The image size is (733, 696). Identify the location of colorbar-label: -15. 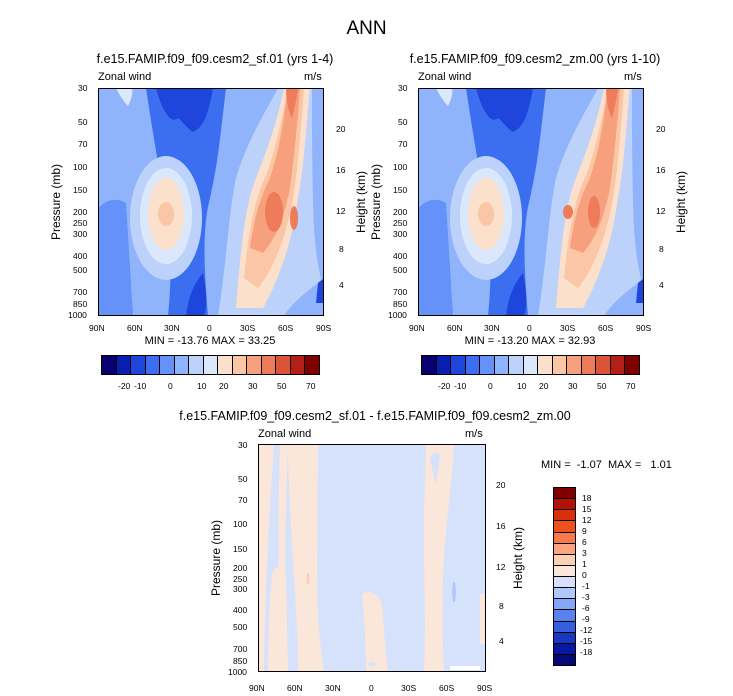
(586, 641).